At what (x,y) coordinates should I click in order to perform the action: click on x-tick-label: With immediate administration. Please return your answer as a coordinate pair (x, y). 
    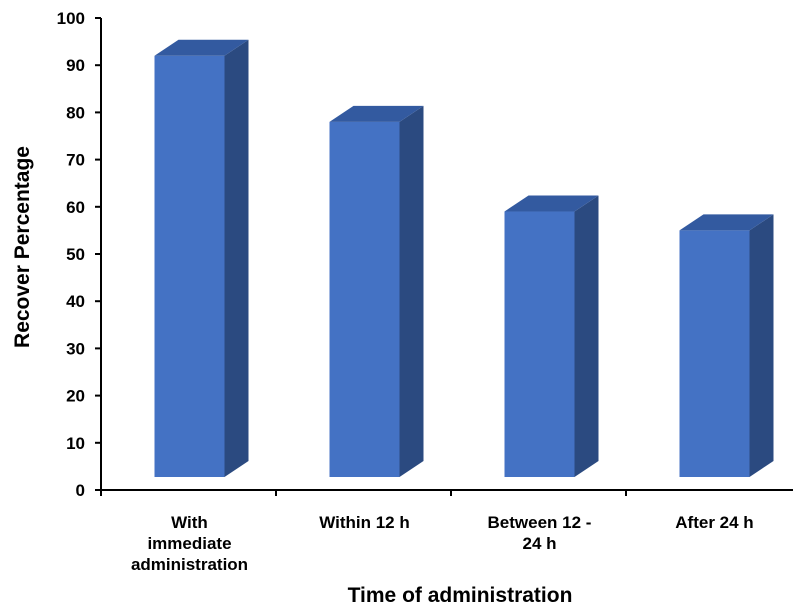
    Looking at the image, I should click on (189, 543).